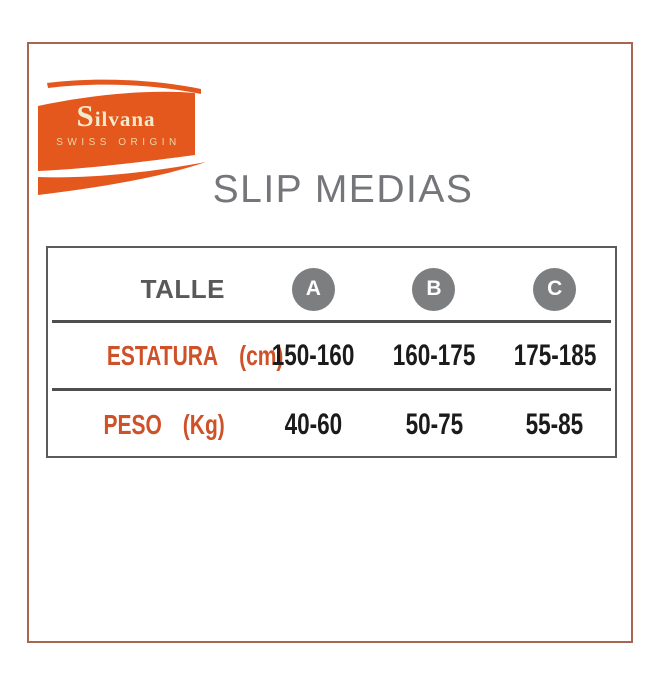 Image resolution: width=669 pixels, height=684 pixels. Describe the element at coordinates (182, 288) in the screenshot. I see `talle-label: TALLE` at that location.